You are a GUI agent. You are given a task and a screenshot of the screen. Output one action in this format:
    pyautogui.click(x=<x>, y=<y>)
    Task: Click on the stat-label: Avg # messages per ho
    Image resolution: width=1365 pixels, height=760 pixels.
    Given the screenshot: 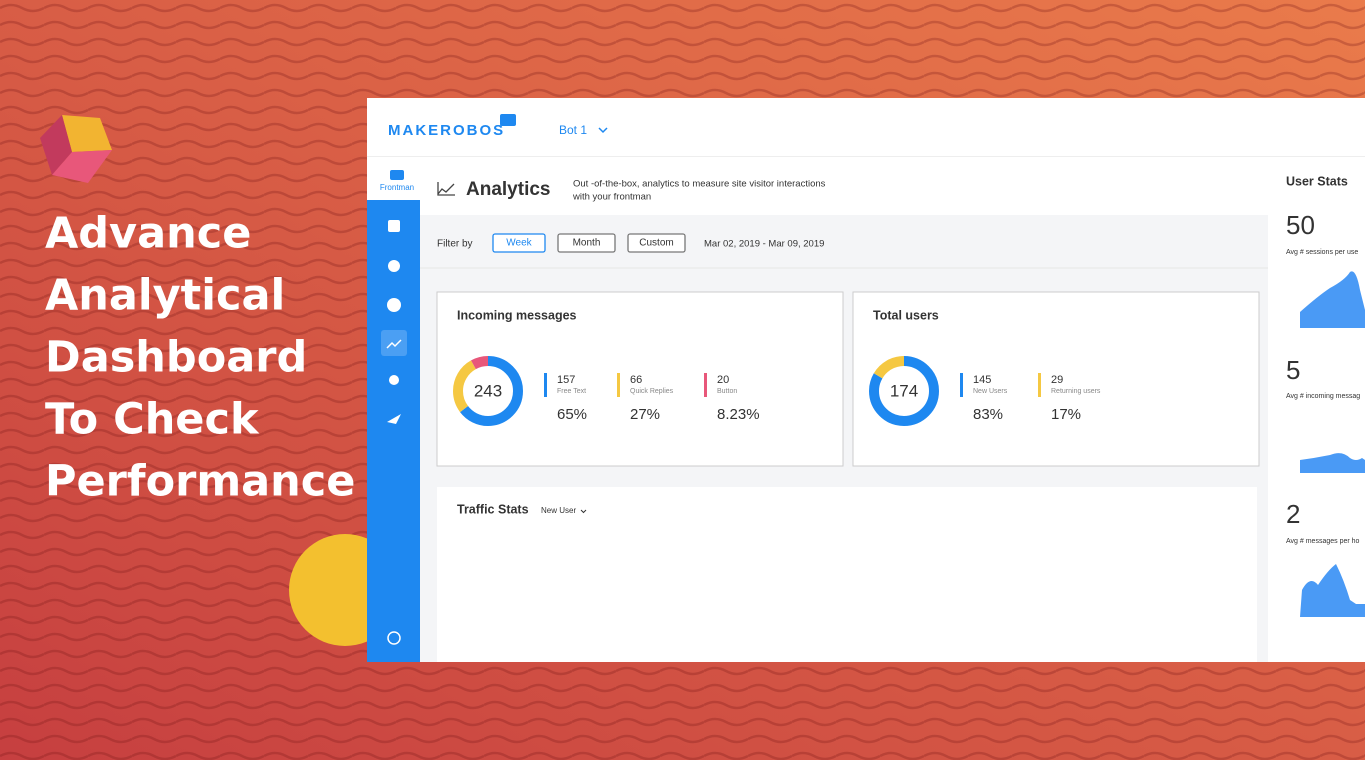 What is the action you would take?
    pyautogui.click(x=1323, y=541)
    